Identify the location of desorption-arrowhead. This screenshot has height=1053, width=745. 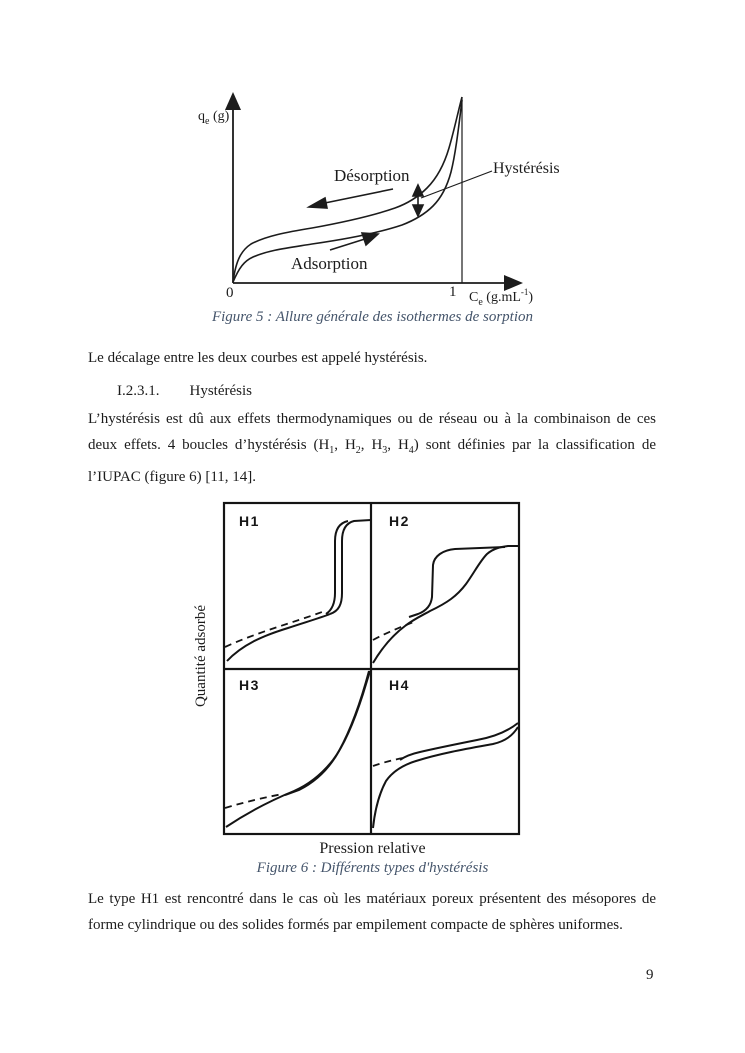
(317, 202).